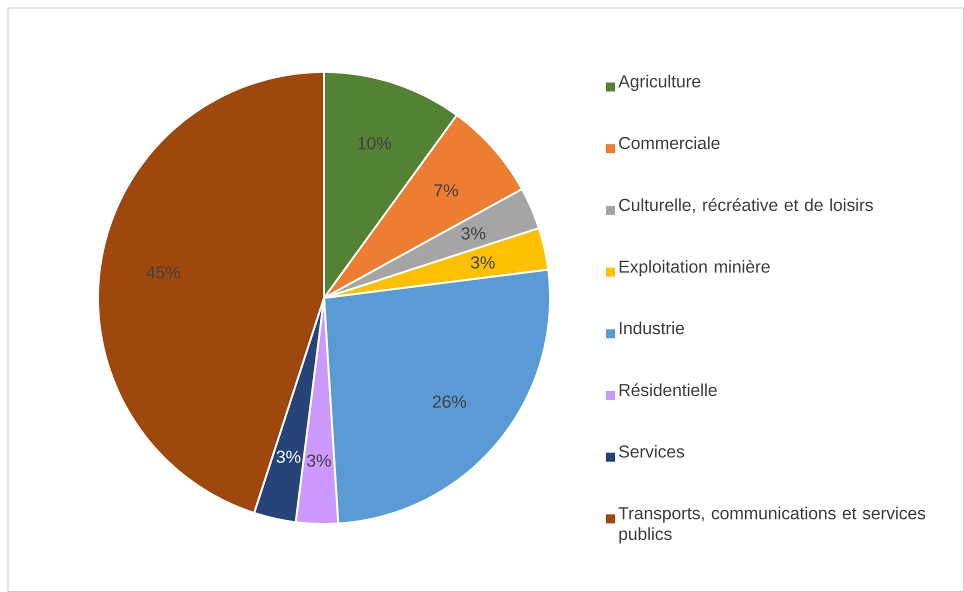 Image resolution: width=964 pixels, height=592 pixels. I want to click on legend-label: Industrie, so click(652, 328).